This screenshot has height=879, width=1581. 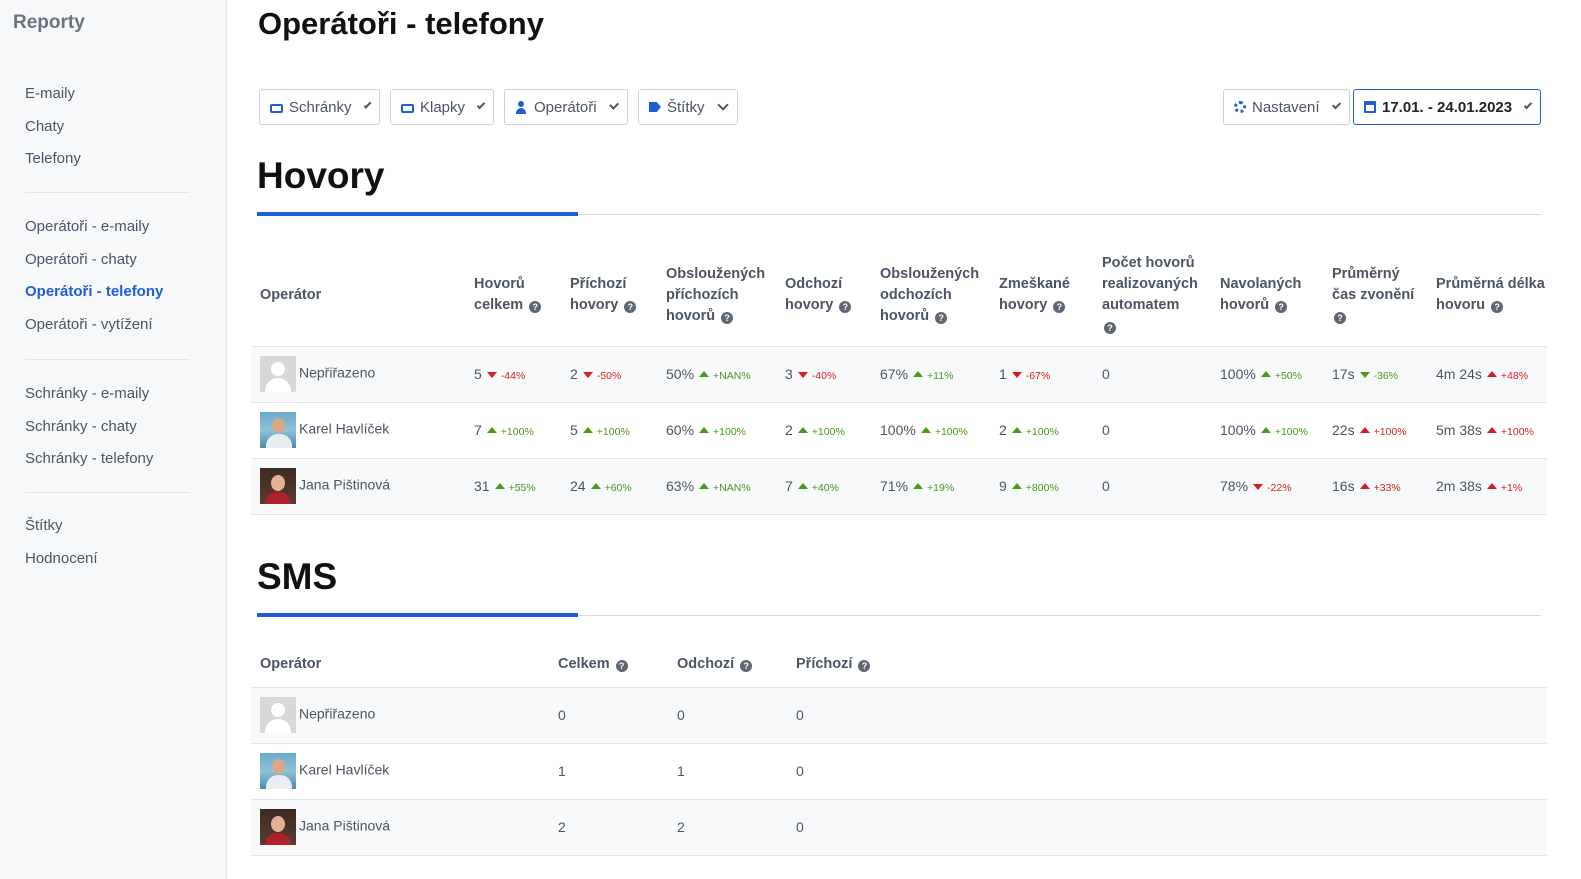 I want to click on col-header-dialed: Navolaných hovorů ?, so click(x=1261, y=295).